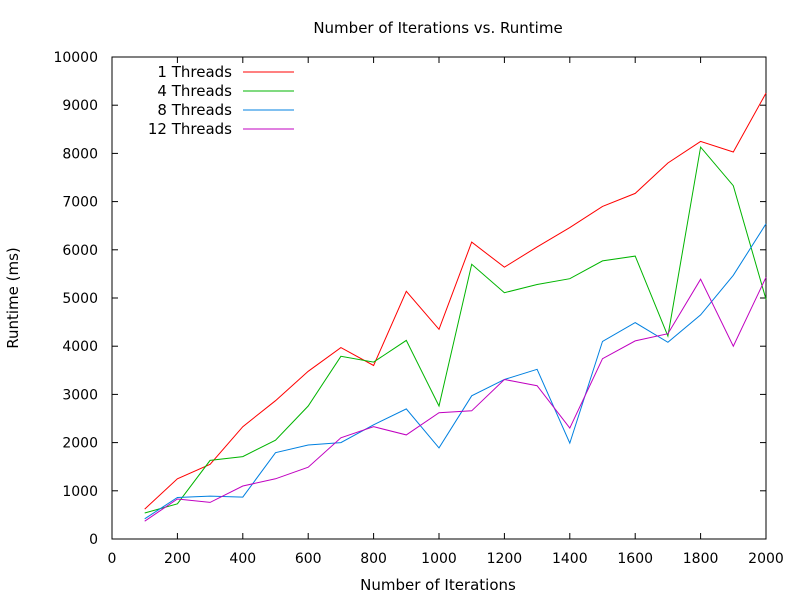 Image resolution: width=800 pixels, height=600 pixels. What do you see at coordinates (80, 492) in the screenshot?
I see `y-tick-label: 1000` at bounding box center [80, 492].